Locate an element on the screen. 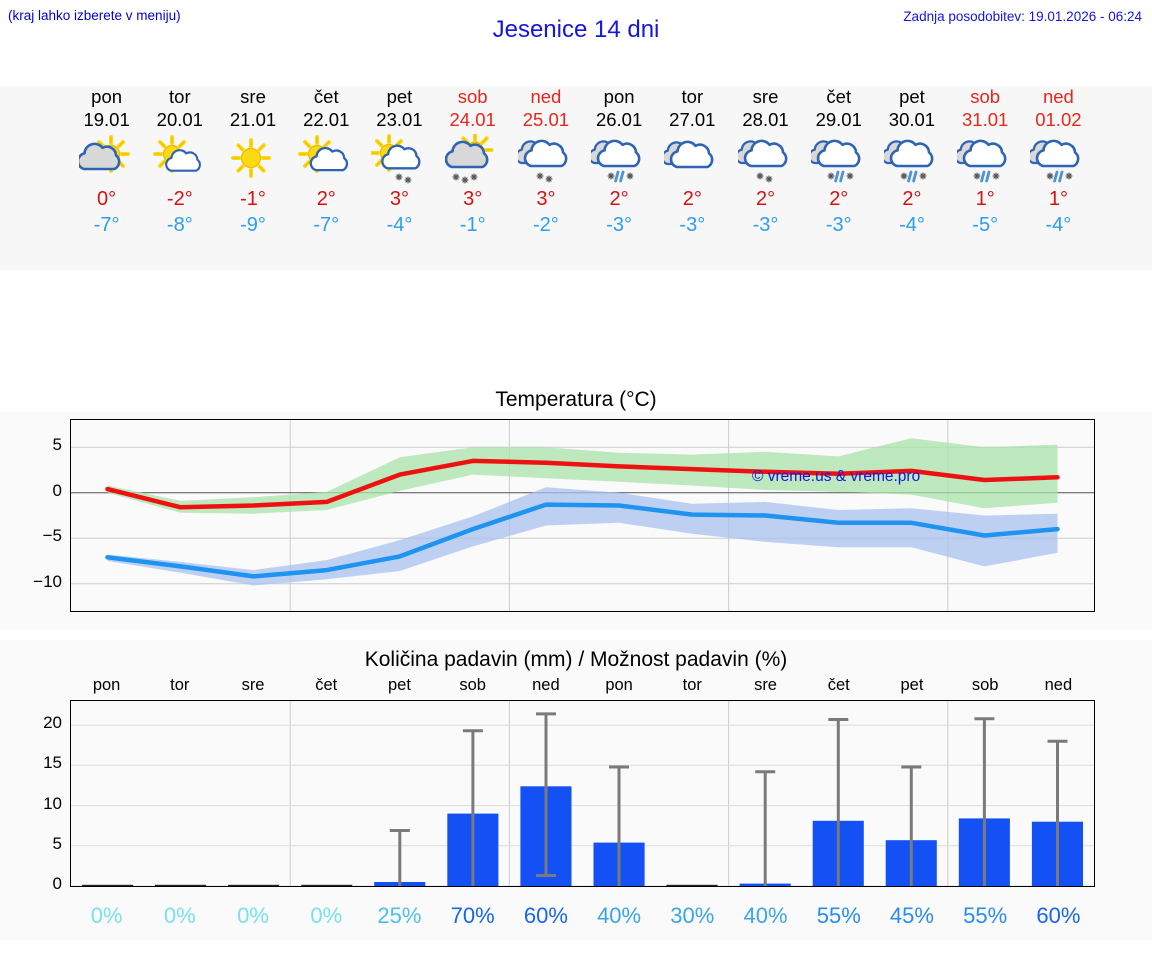 This screenshot has height=975, width=1152. day-name: sob is located at coordinates (472, 96).